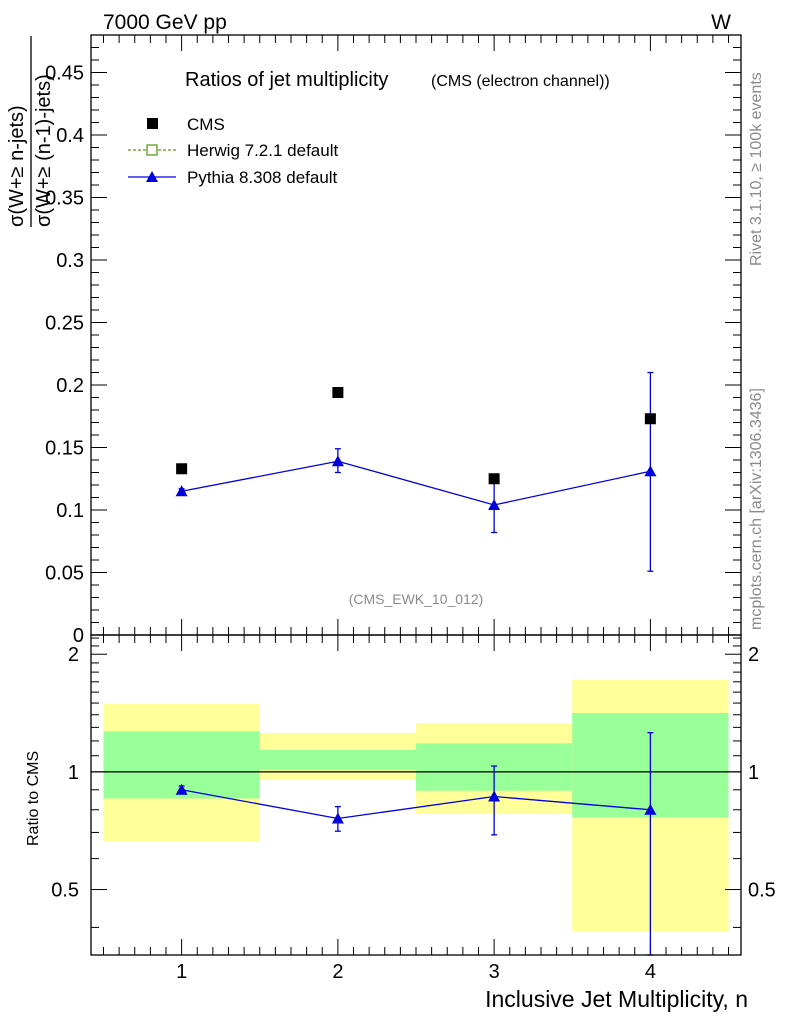 Image resolution: width=786 pixels, height=1024 pixels. I want to click on process-label: W, so click(721, 22).